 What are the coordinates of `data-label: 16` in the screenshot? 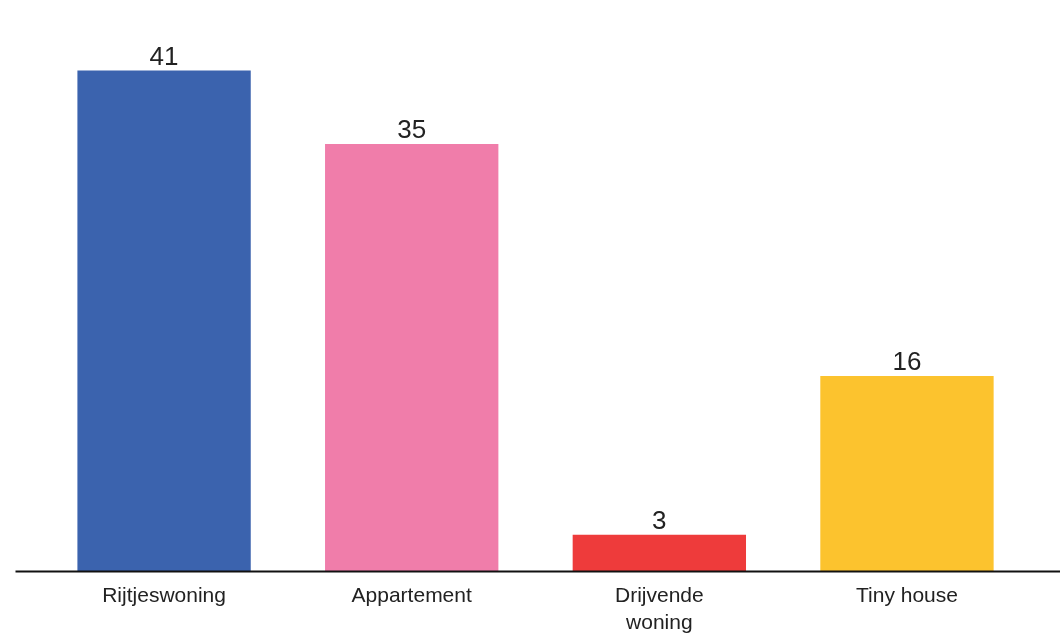 It's located at (907, 361).